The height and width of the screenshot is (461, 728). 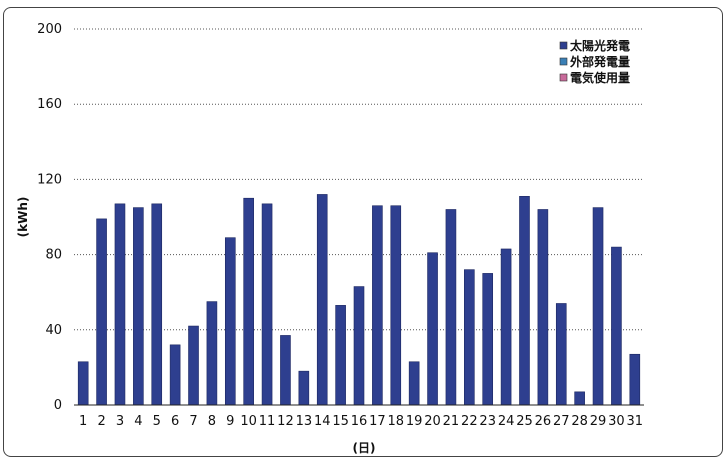 What do you see at coordinates (451, 421) in the screenshot?
I see `x-tick-label: 21` at bounding box center [451, 421].